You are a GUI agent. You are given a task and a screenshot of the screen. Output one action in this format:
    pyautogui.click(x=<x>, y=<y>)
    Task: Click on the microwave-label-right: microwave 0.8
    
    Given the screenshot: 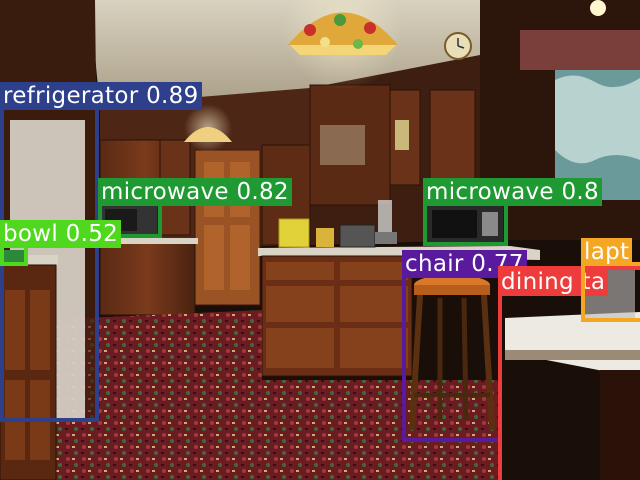 What is the action you would take?
    pyautogui.click(x=512, y=192)
    